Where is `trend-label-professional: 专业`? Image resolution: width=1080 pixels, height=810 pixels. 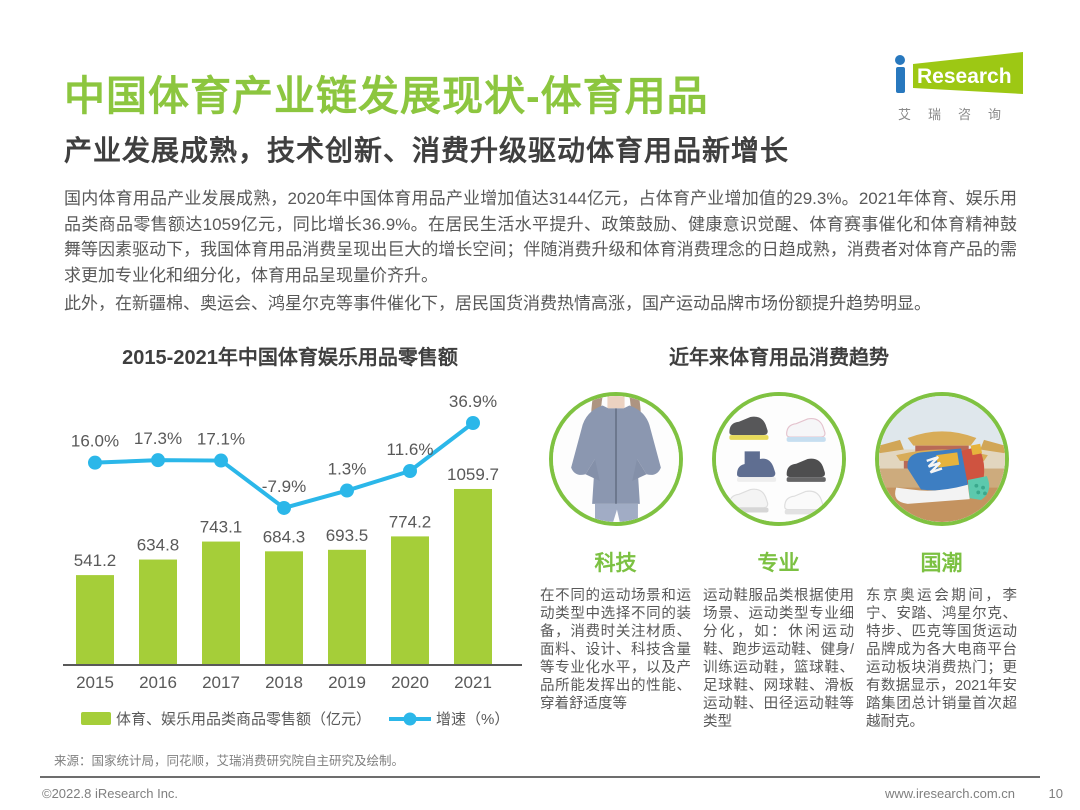 trend-label-professional: 专业 is located at coordinates (778, 563).